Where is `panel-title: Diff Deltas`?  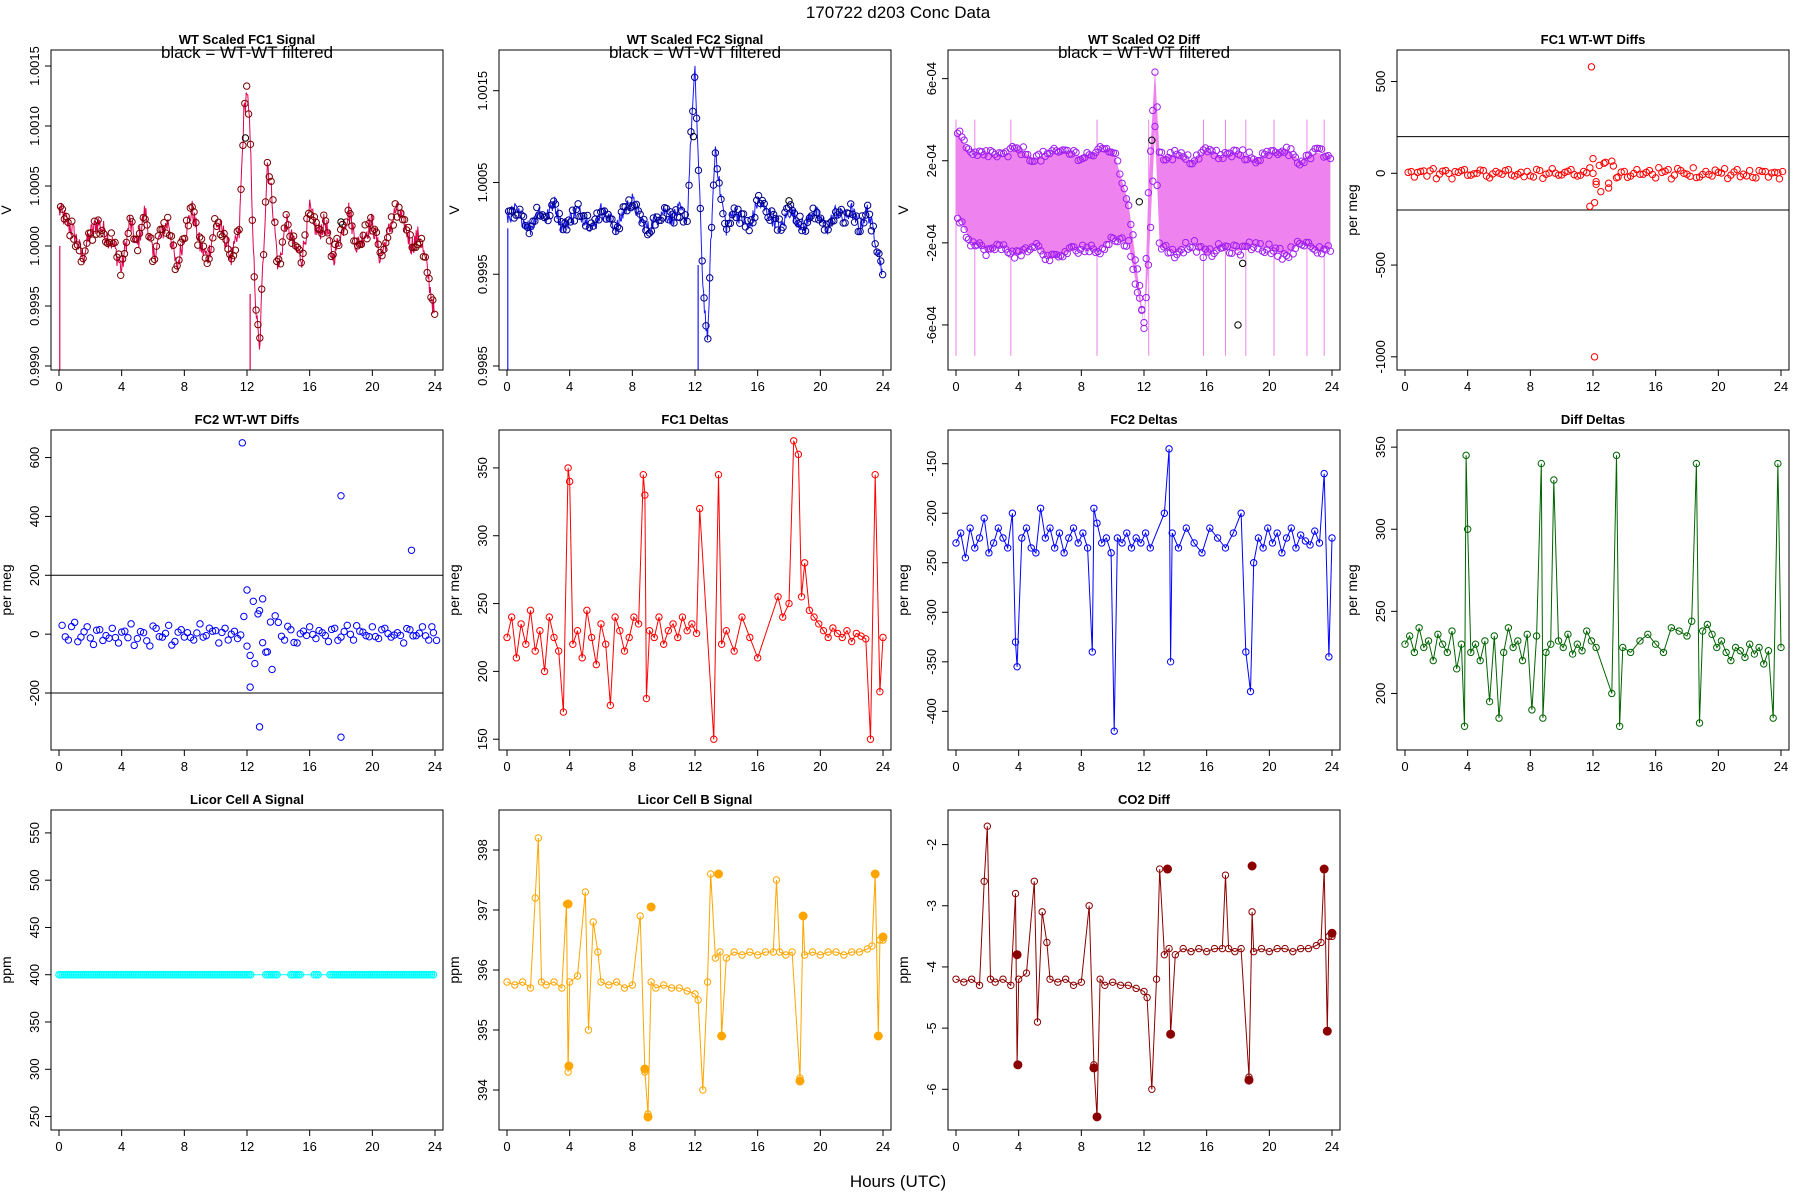 panel-title: Diff Deltas is located at coordinates (1593, 419).